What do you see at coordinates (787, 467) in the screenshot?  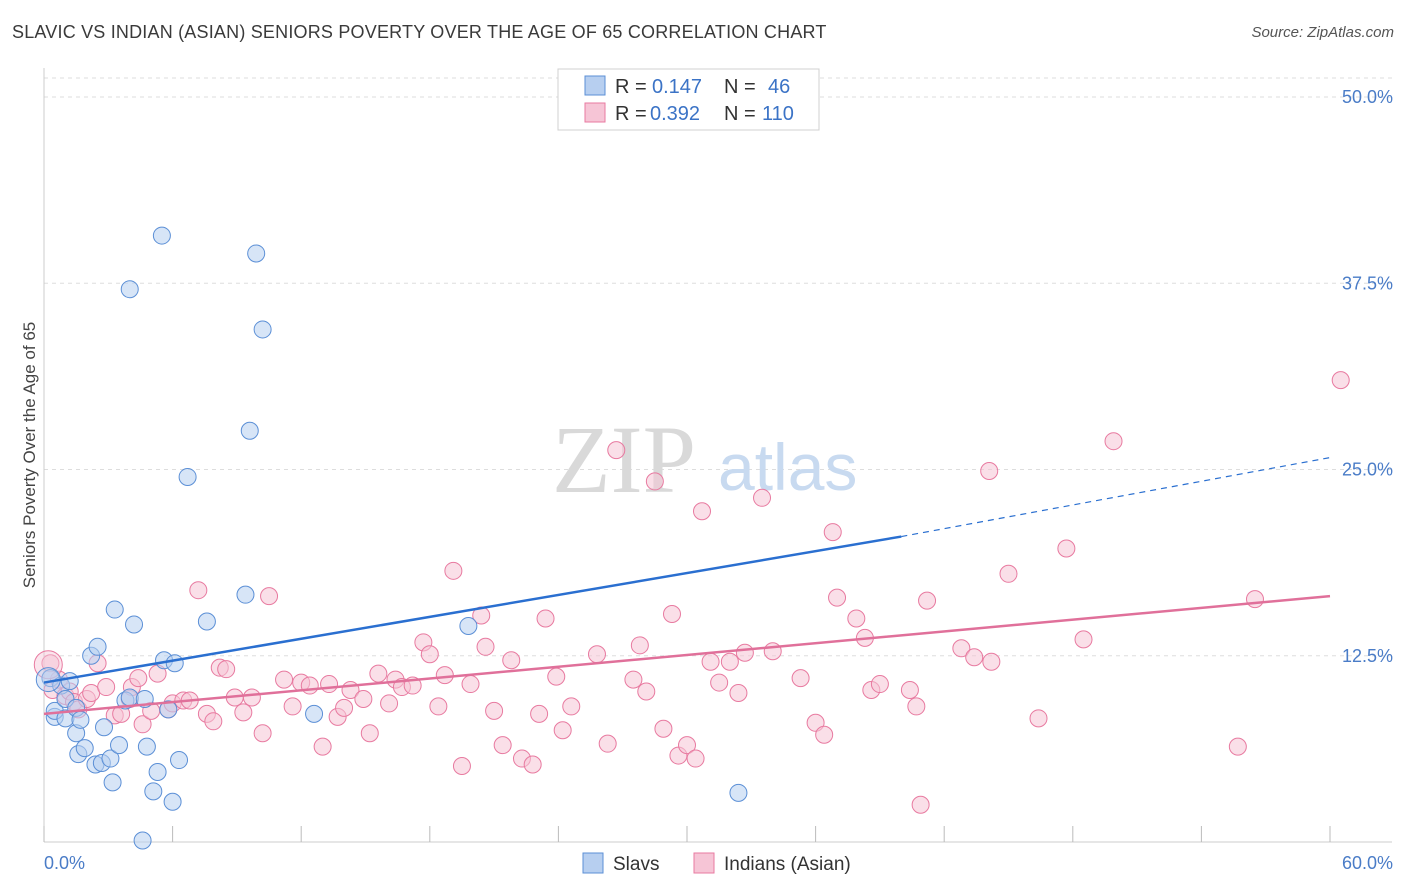 I see `watermark-atlas: atlas` at bounding box center [787, 467].